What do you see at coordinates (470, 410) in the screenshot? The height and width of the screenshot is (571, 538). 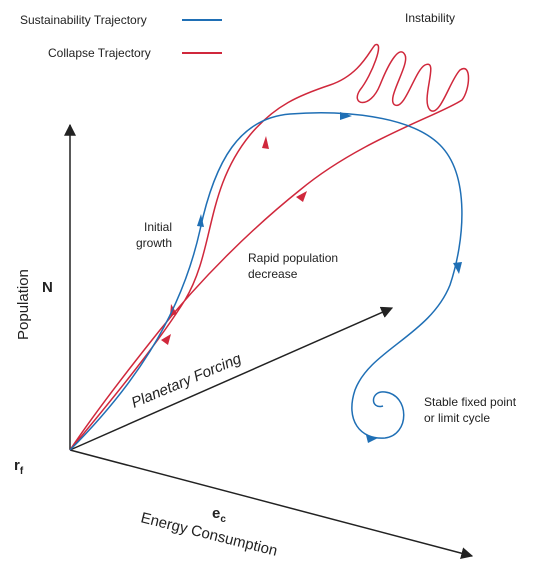 I see `stable-label: Stable fixed point or limit cycle` at bounding box center [470, 410].